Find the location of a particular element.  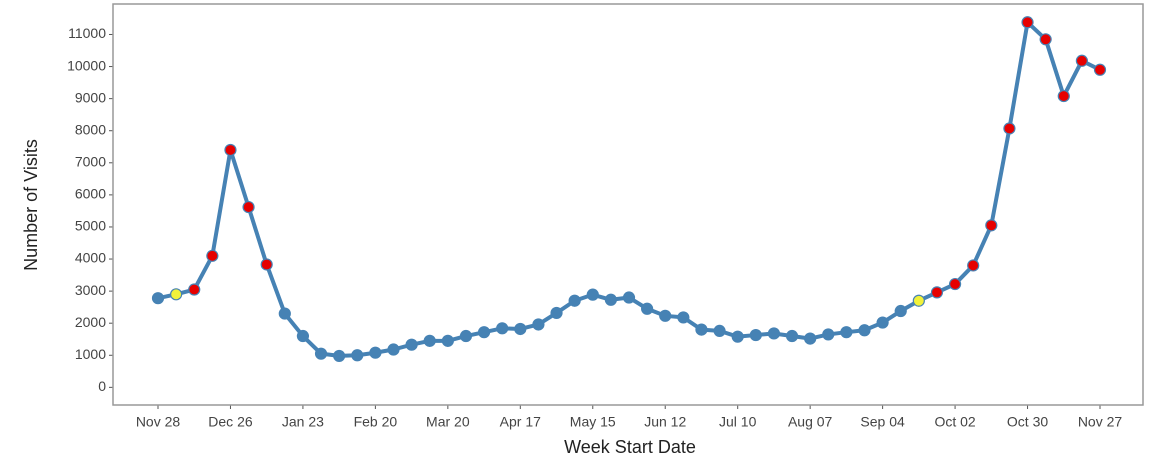

x-tick-label: Dec 26 is located at coordinates (230, 422).